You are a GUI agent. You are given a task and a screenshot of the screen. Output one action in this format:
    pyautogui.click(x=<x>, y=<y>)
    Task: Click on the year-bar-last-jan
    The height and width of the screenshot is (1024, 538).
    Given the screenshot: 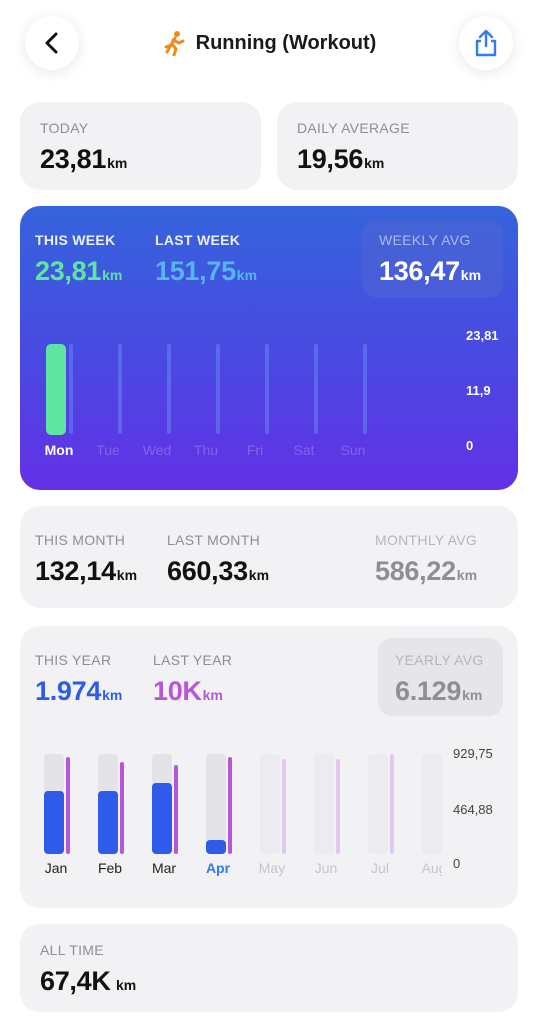 What is the action you would take?
    pyautogui.click(x=68, y=805)
    